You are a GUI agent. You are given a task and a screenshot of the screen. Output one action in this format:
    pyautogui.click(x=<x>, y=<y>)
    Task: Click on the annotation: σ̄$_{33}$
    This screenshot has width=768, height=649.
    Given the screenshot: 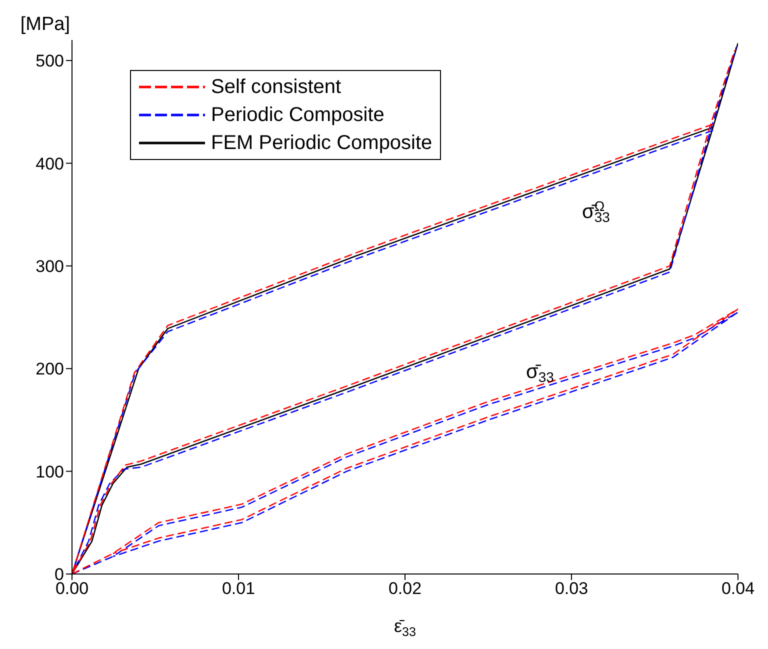 What is the action you would take?
    pyautogui.click(x=540, y=373)
    